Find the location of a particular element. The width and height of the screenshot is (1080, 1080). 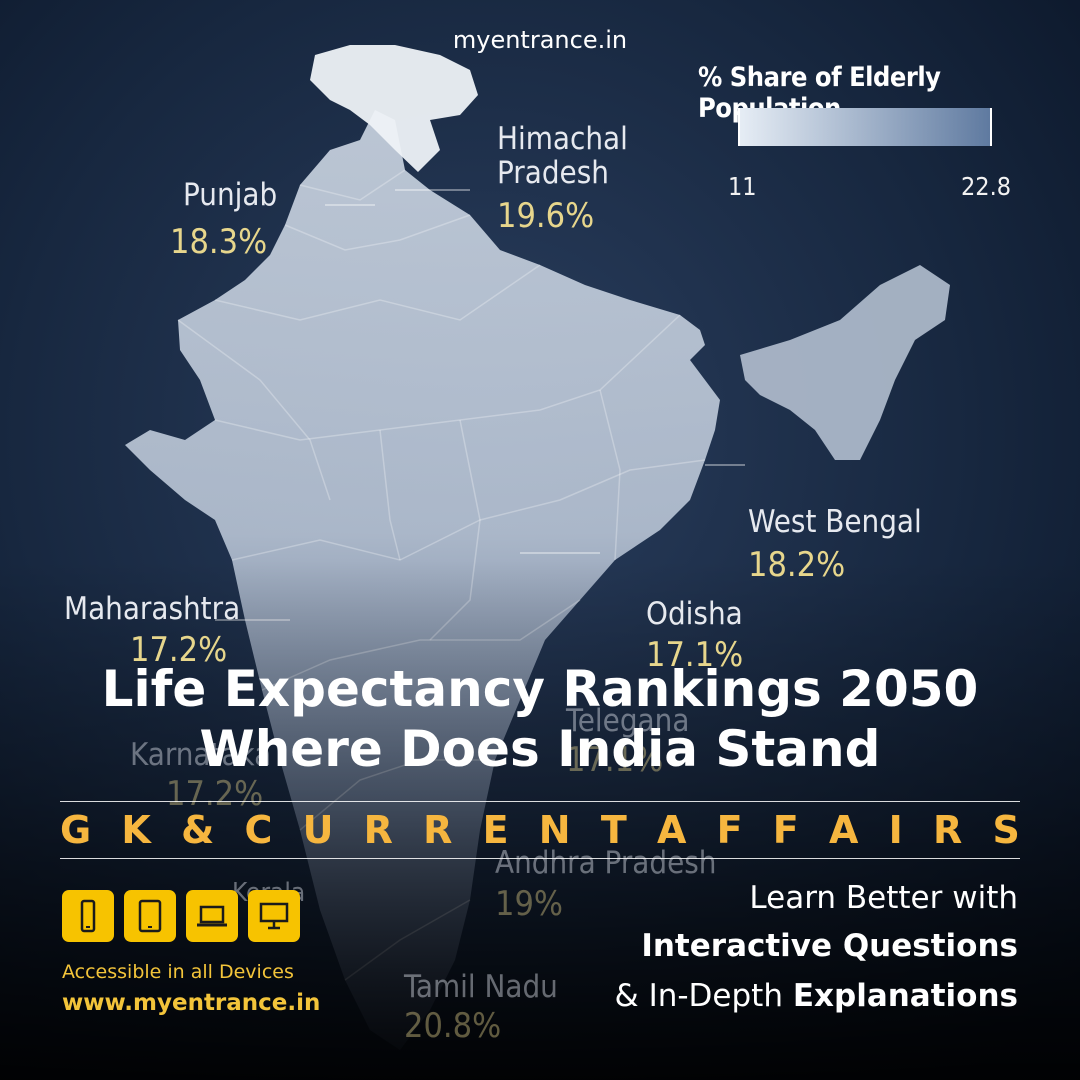

state-name: Punjab is located at coordinates (230, 195).